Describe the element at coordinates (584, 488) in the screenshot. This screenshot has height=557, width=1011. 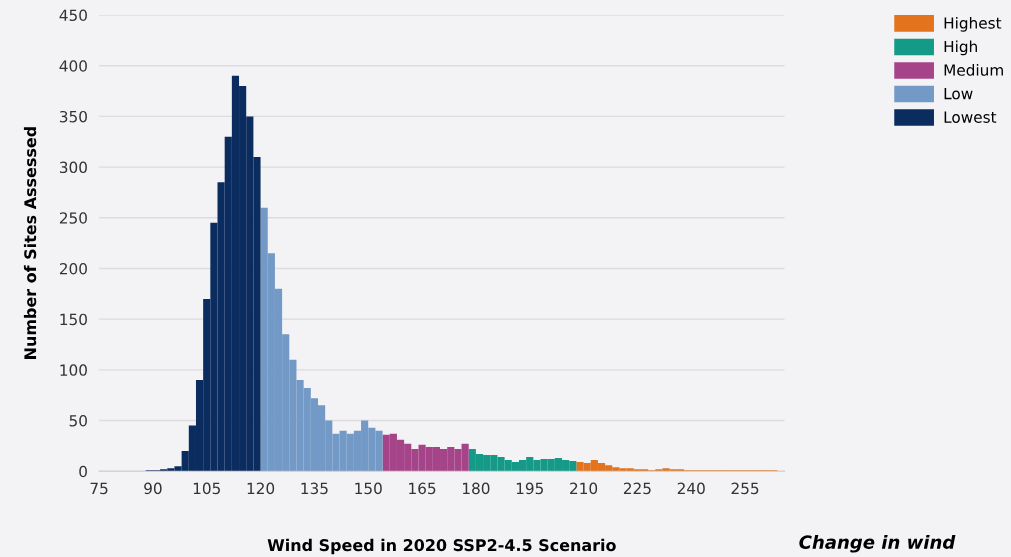
I see `x-tick-label: 210` at that location.